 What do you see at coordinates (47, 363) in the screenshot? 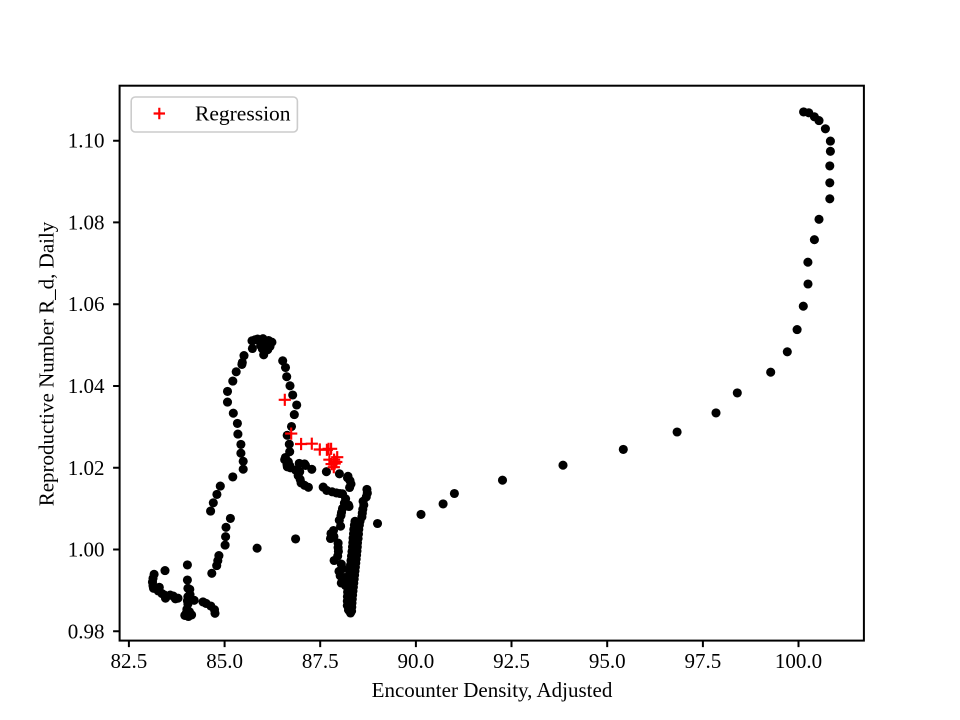
I see `svg-text: Reproductive Number R_d, Daily` at bounding box center [47, 363].